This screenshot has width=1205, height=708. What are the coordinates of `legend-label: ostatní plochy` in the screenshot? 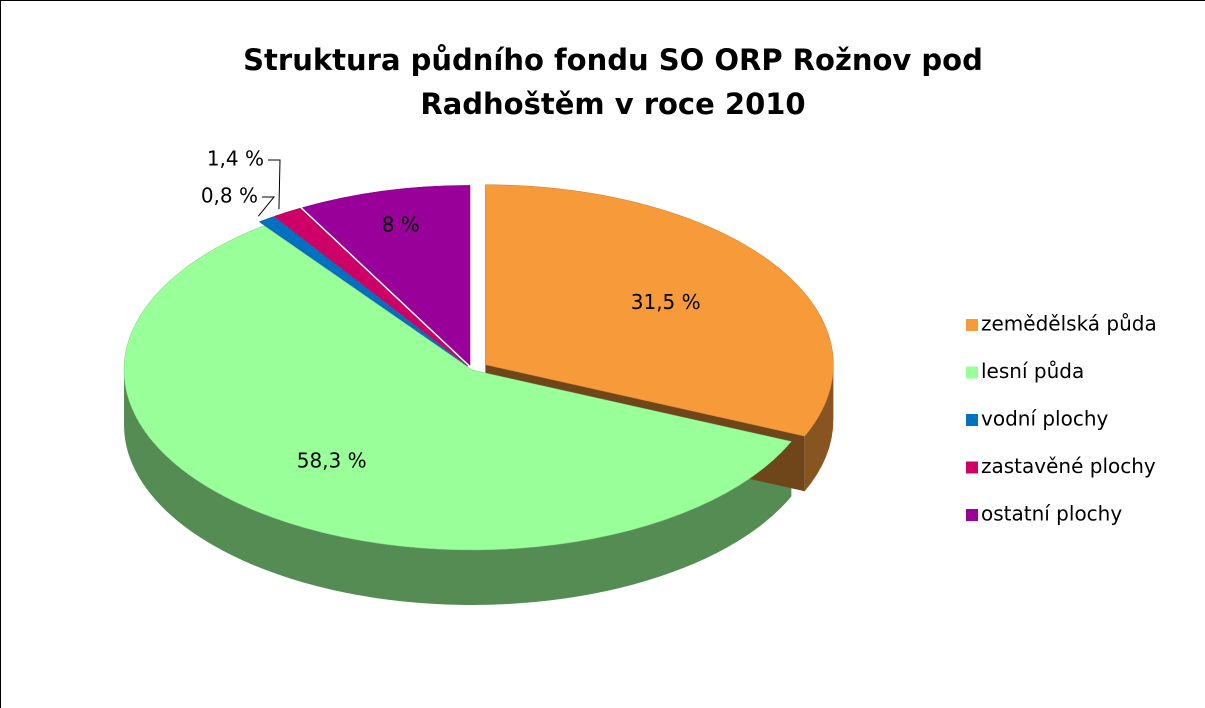 It's located at (1051, 514).